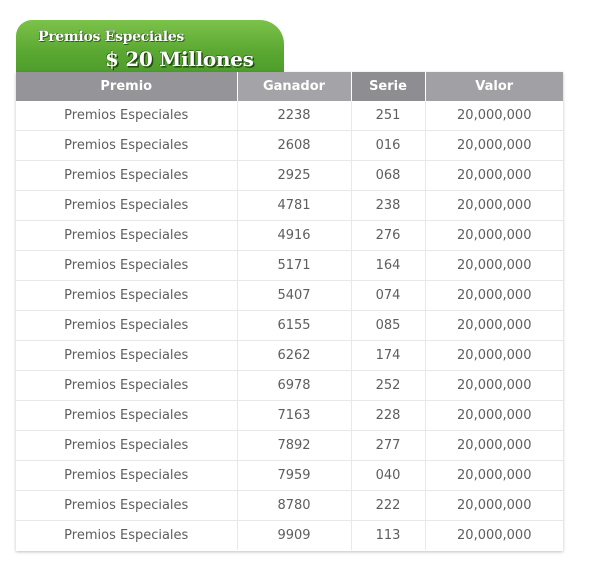  I want to click on cell-ganador: 7892, so click(294, 445).